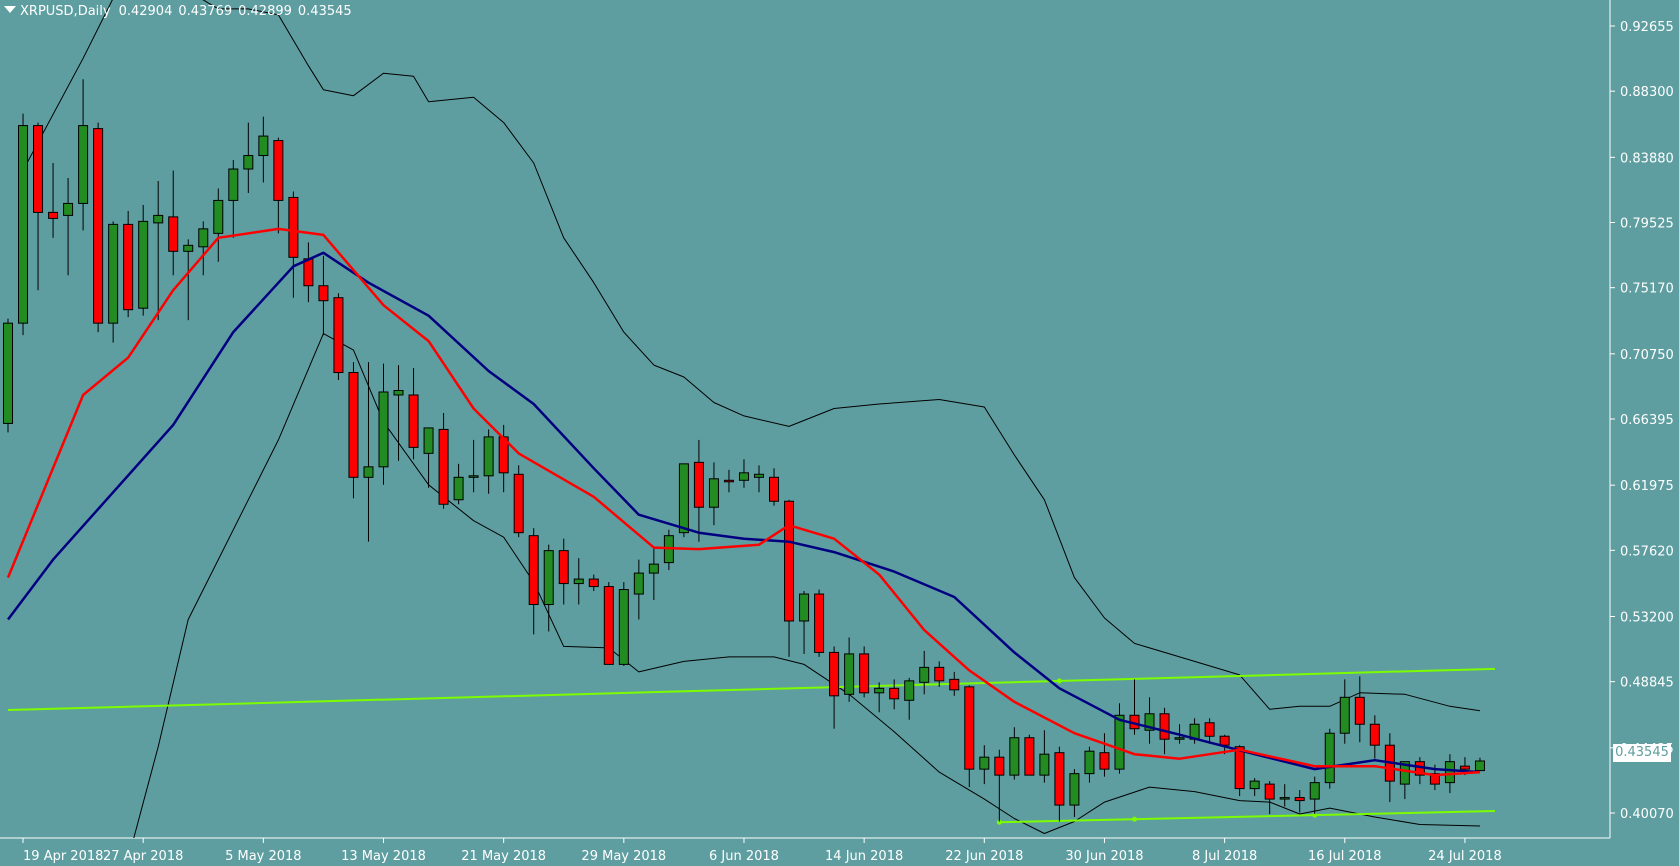 The width and height of the screenshot is (1679, 866). I want to click on upper-trendline, so click(751, 689).